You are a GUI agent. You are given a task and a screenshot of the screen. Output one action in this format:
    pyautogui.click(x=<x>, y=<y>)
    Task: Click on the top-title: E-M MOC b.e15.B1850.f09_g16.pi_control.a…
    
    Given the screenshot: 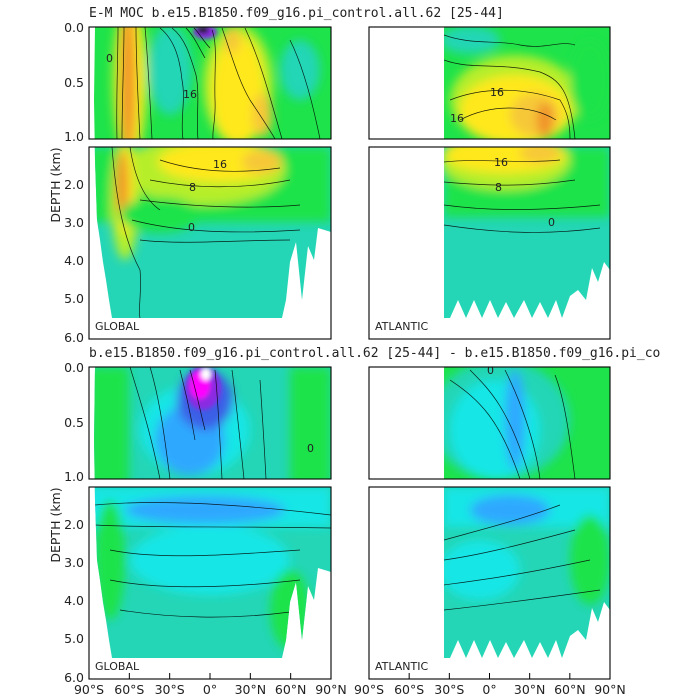 What is the action you would take?
    pyautogui.click(x=296, y=13)
    